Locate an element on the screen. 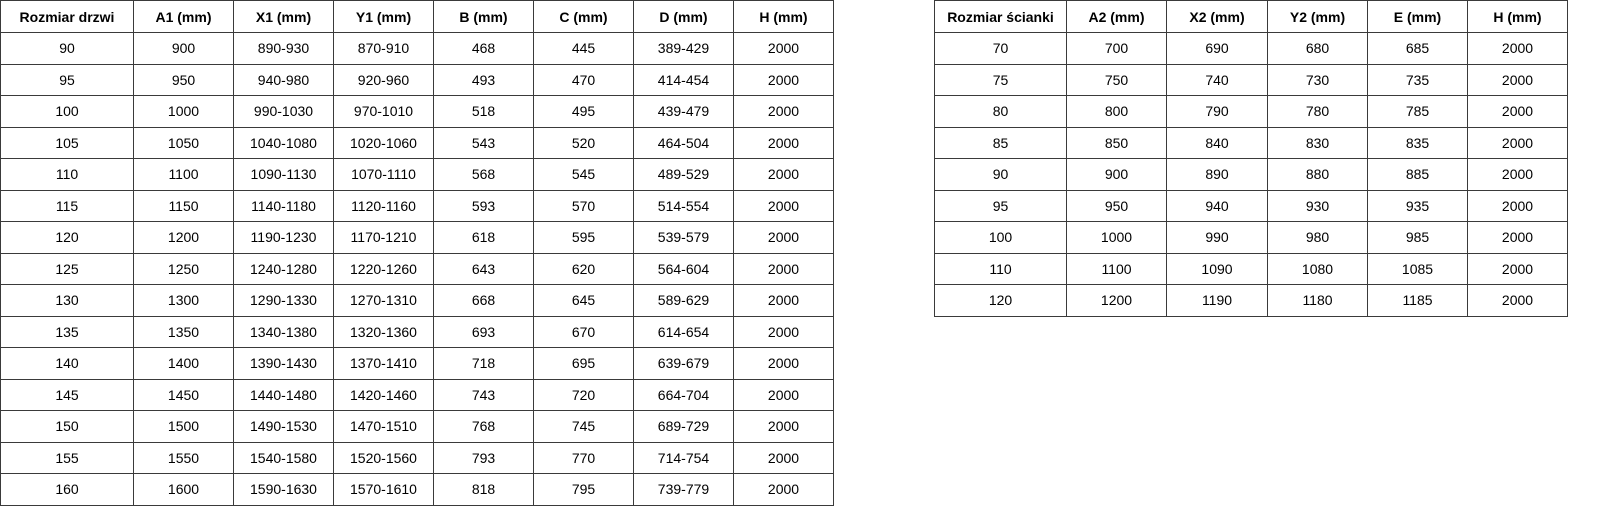 This screenshot has width=1600, height=514. table-cell: 1400 is located at coordinates (183, 363).